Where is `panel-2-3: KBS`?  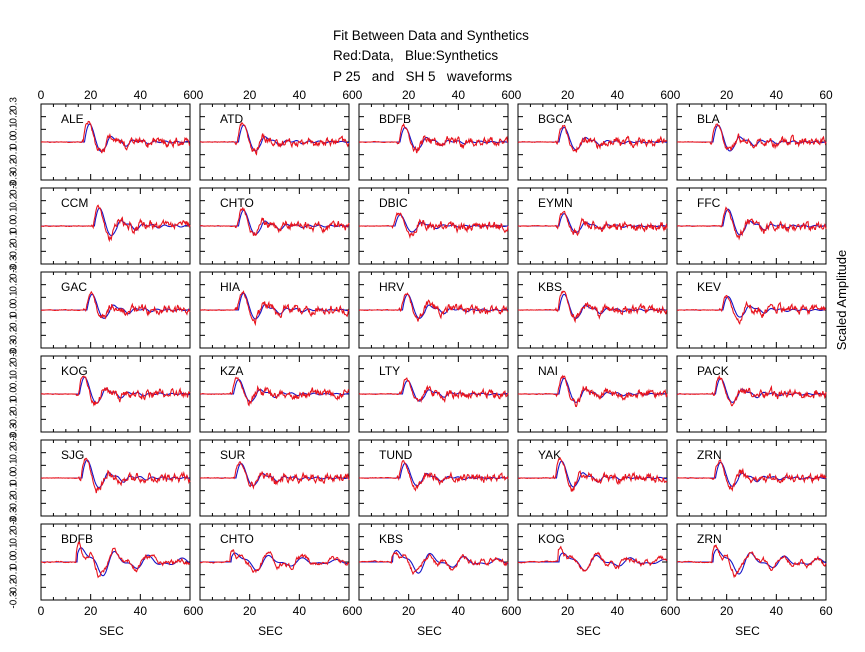
panel-2-3: KBS is located at coordinates (592, 310).